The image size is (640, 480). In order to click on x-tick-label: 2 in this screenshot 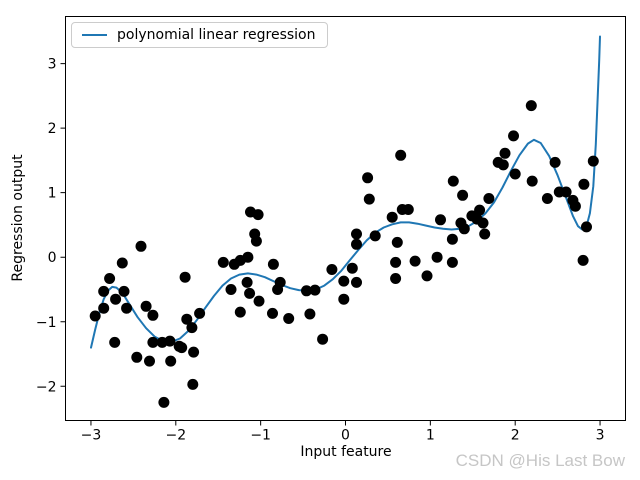, I will do `click(515, 436)`.